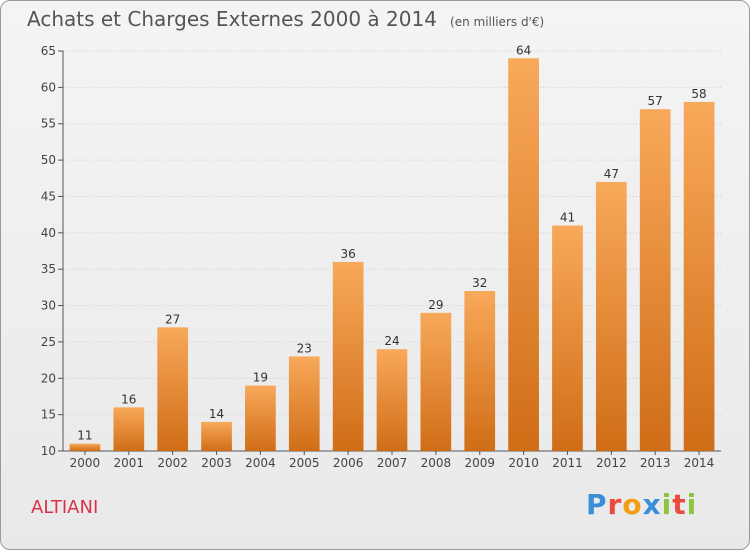 This screenshot has width=750, height=550. I want to click on x-tick-label: 2012, so click(611, 463).